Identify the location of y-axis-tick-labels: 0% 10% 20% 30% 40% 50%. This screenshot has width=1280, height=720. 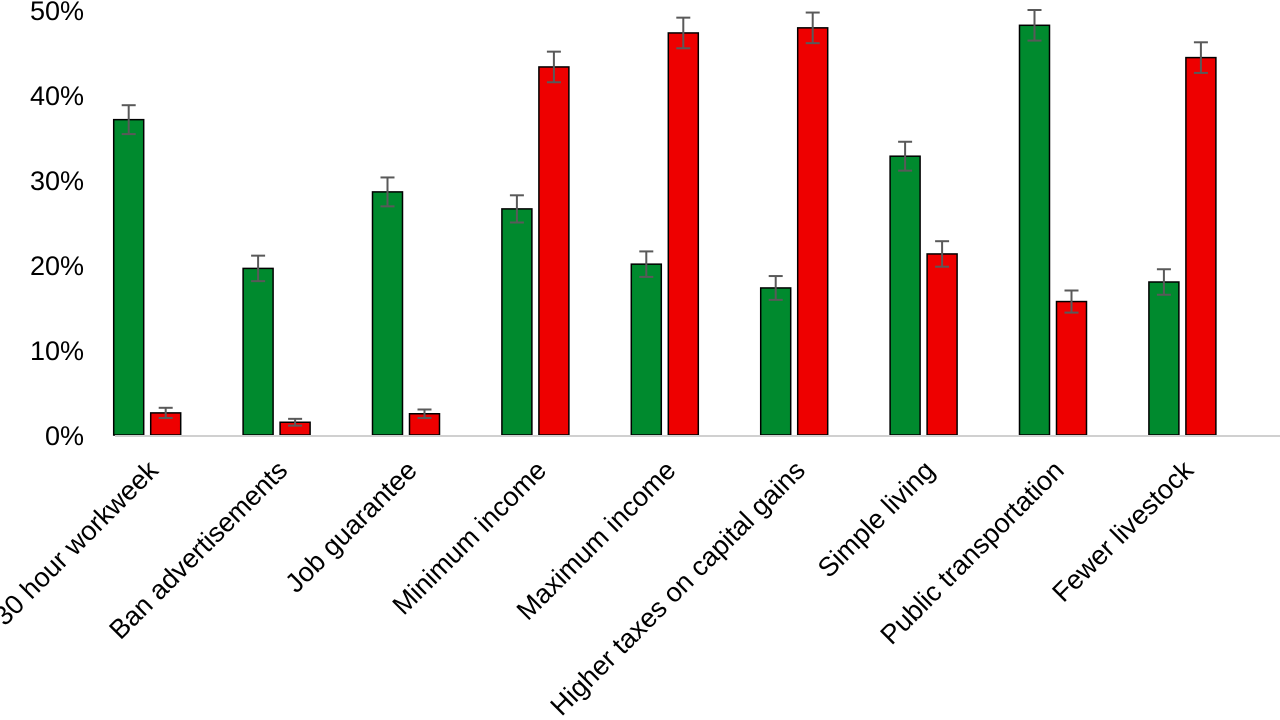
(57, 225).